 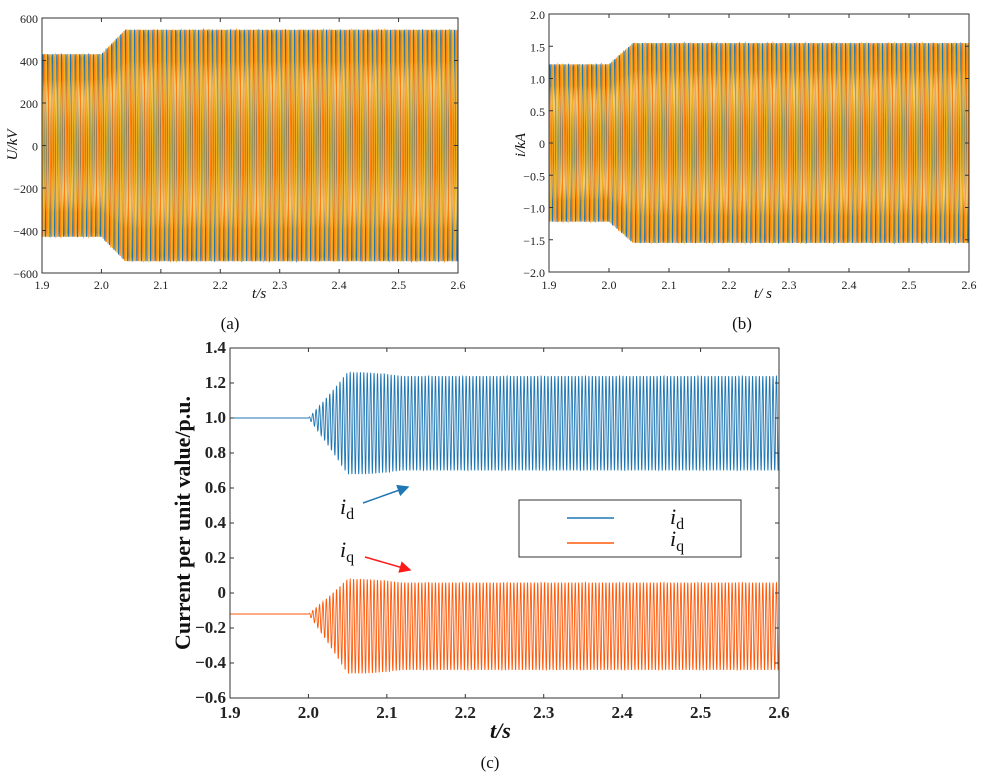 What do you see at coordinates (29, 62) in the screenshot?
I see `ytick-label: 400` at bounding box center [29, 62].